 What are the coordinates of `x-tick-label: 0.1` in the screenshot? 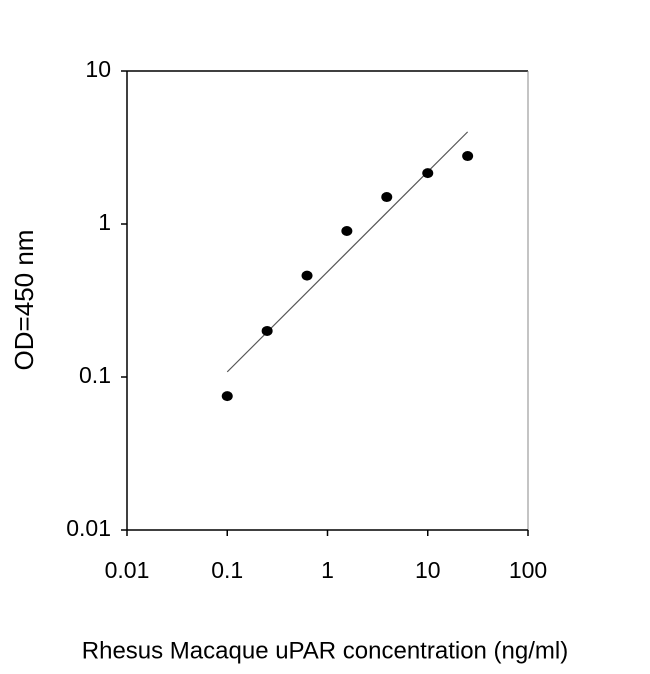 It's located at (227, 570).